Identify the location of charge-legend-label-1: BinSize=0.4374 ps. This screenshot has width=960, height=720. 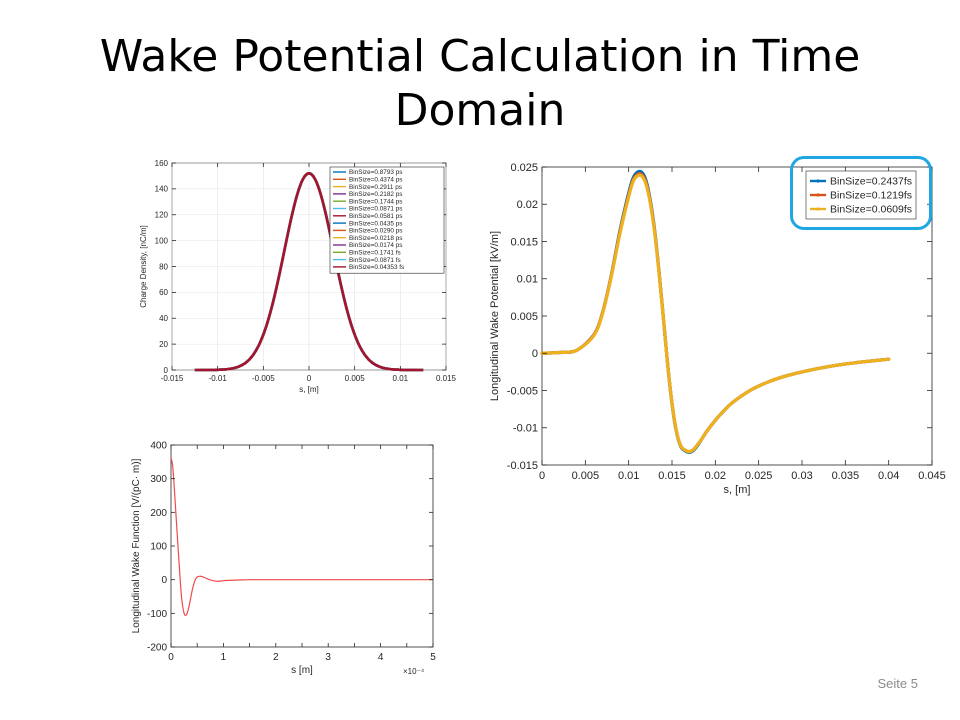
(375, 180).